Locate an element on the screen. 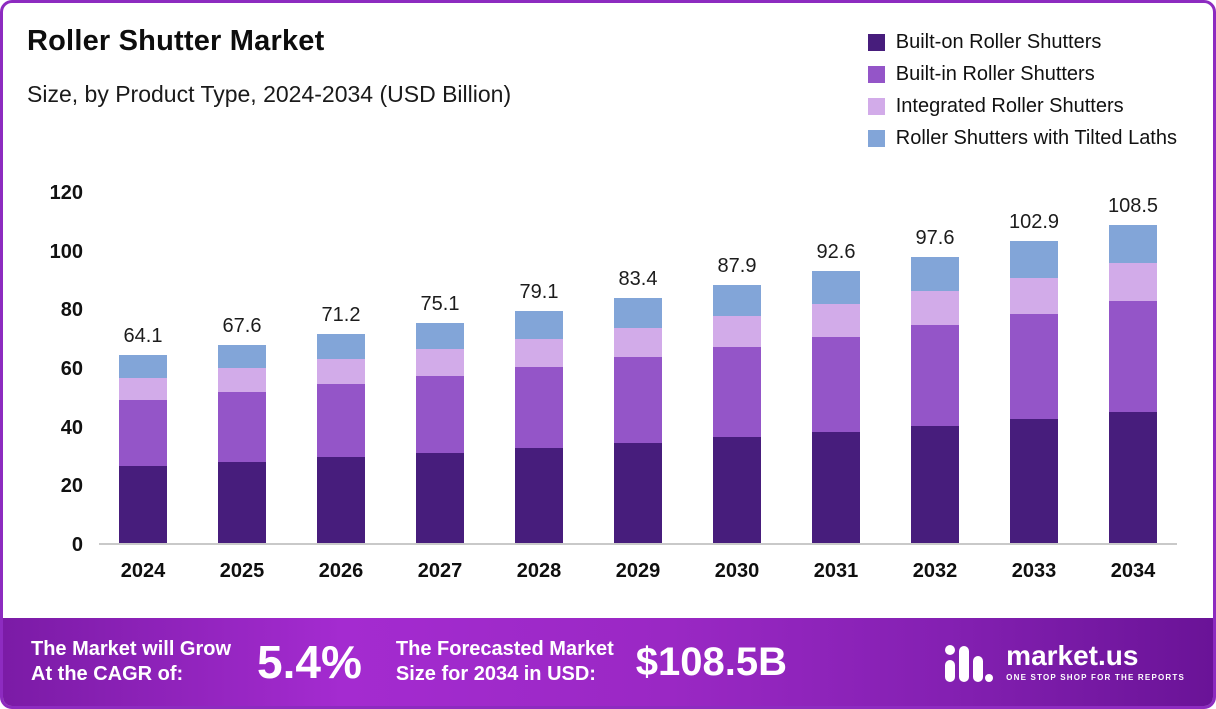 The height and width of the screenshot is (709, 1216). x-axis-label: 2024 is located at coordinates (143, 571).